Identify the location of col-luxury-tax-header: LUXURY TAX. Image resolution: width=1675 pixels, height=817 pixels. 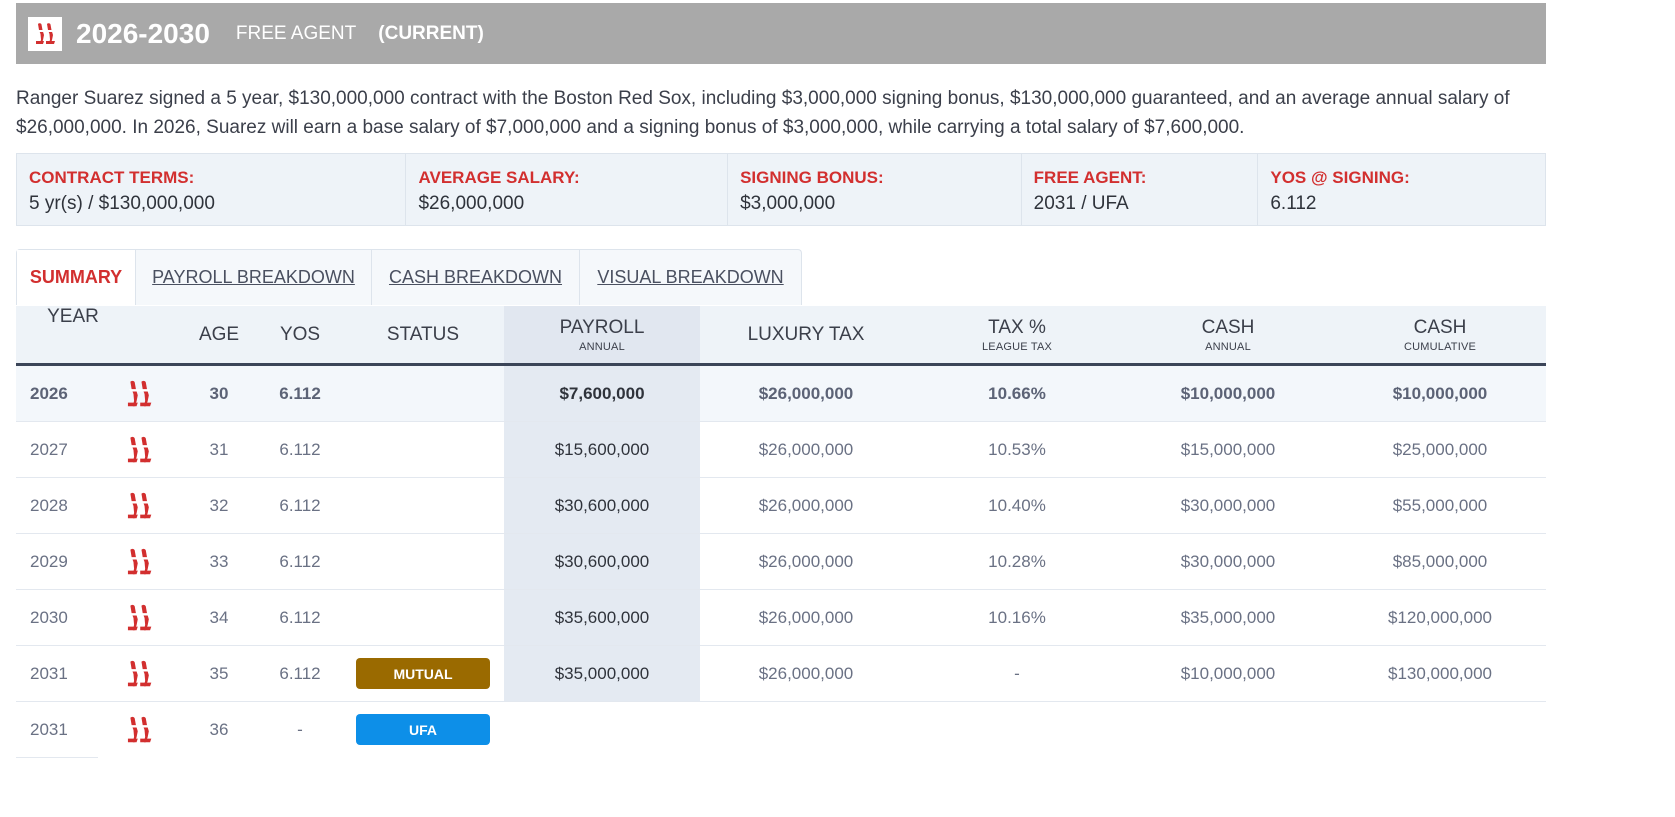
(806, 334).